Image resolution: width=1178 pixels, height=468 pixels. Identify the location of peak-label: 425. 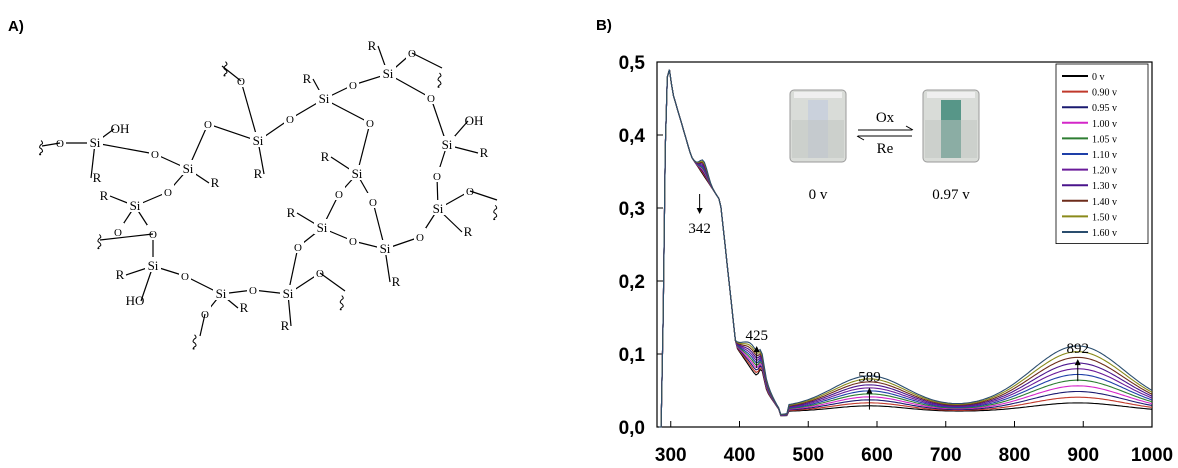
(756, 336).